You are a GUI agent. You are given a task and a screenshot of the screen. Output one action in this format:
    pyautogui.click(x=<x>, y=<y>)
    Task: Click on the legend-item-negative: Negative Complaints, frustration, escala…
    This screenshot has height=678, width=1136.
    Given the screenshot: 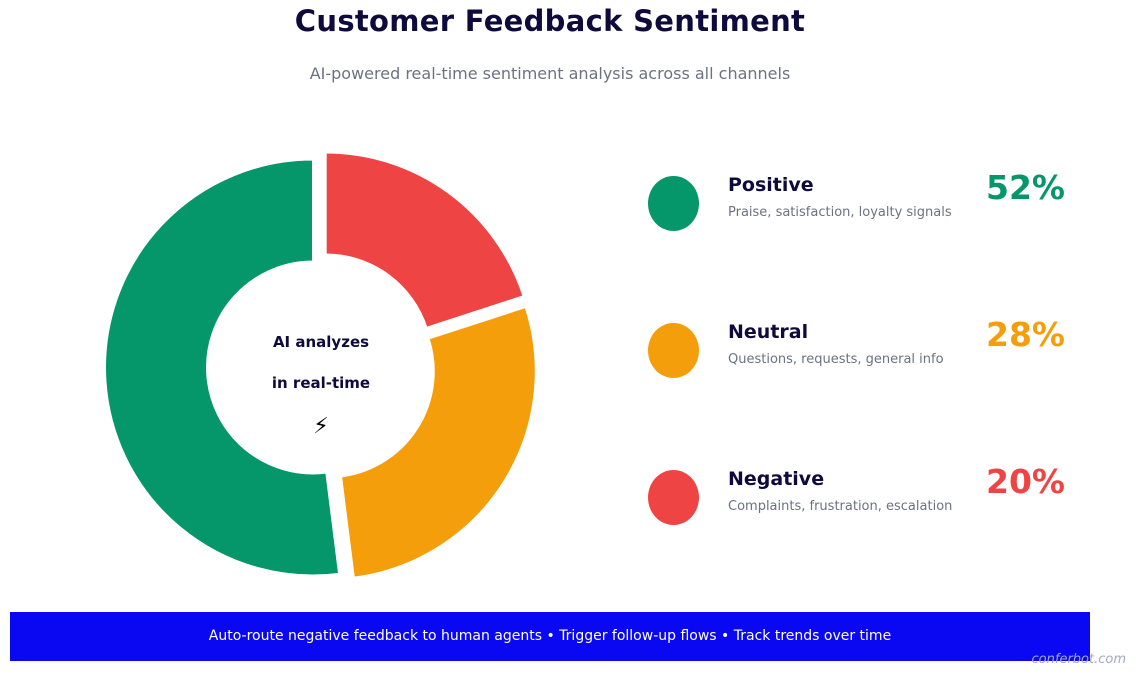 What is the action you would take?
    pyautogui.click(x=860, y=501)
    